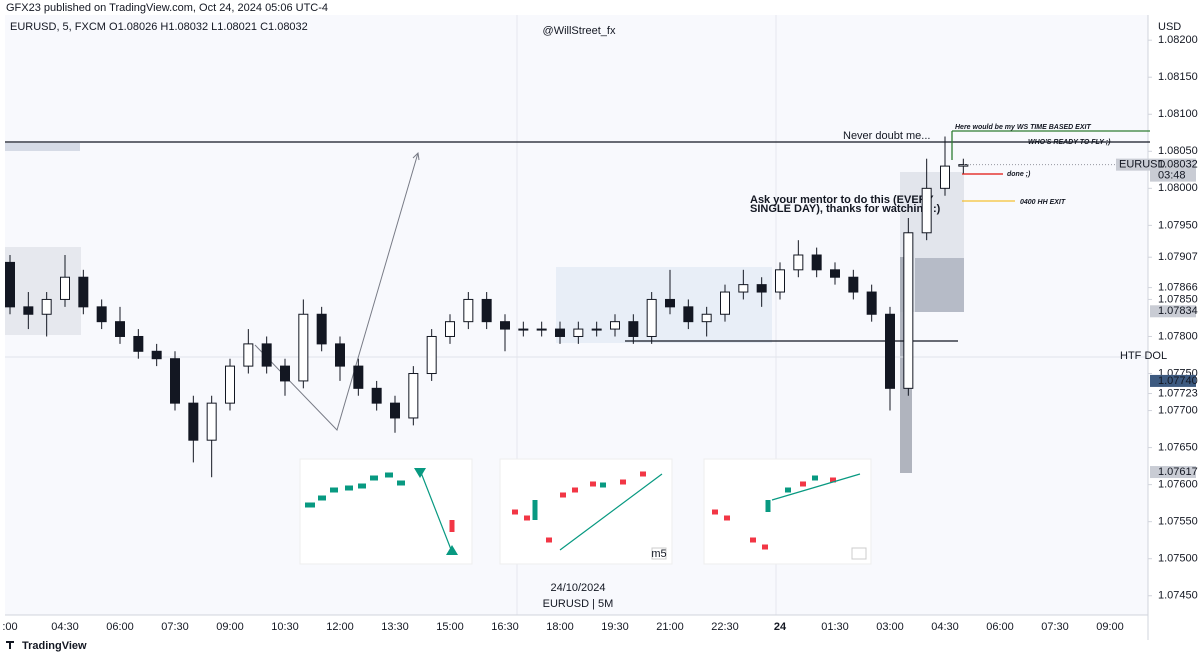  Describe the element at coordinates (1178, 336) in the screenshot. I see `y-tick-label: 1.07800` at that location.